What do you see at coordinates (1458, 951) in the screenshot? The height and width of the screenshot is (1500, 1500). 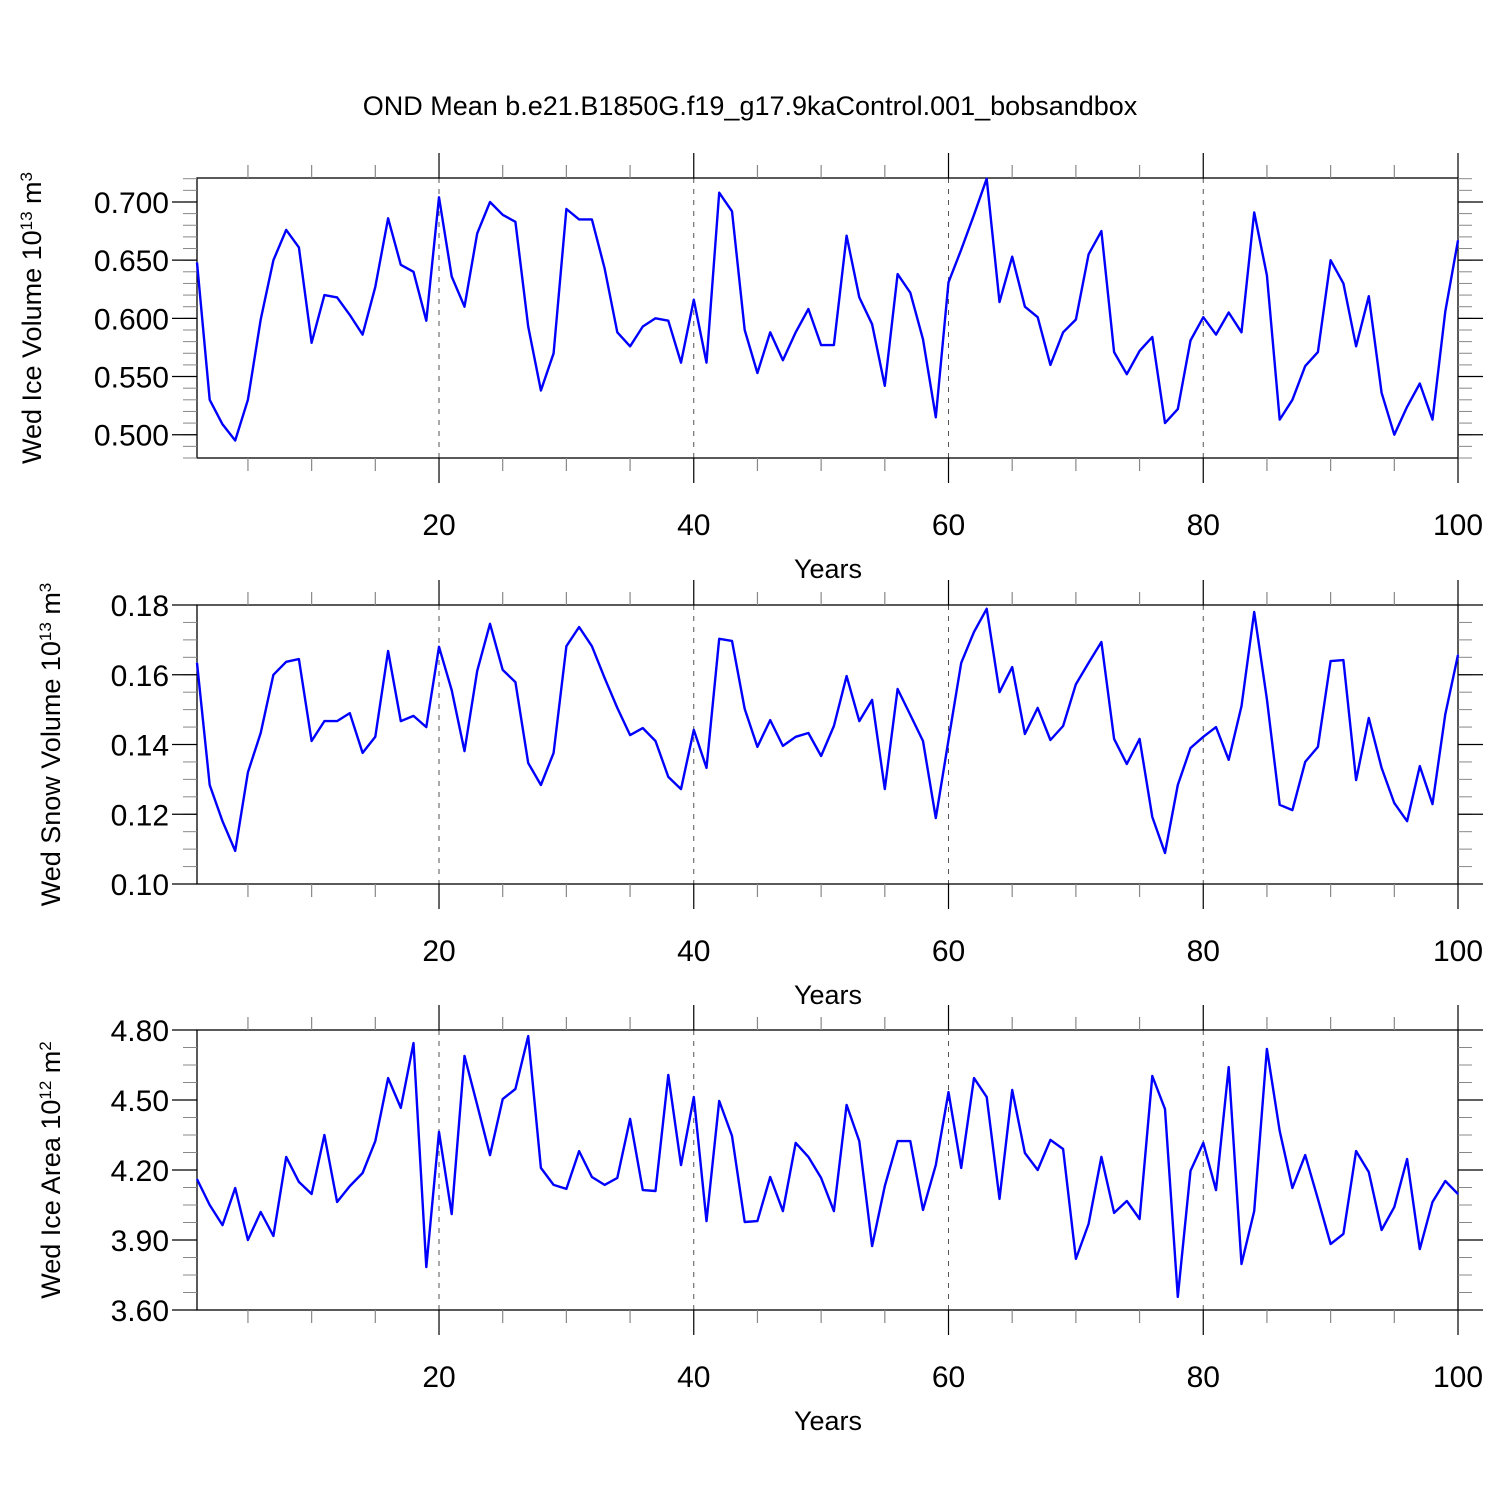 I see `x-tick-label: 100` at bounding box center [1458, 951].